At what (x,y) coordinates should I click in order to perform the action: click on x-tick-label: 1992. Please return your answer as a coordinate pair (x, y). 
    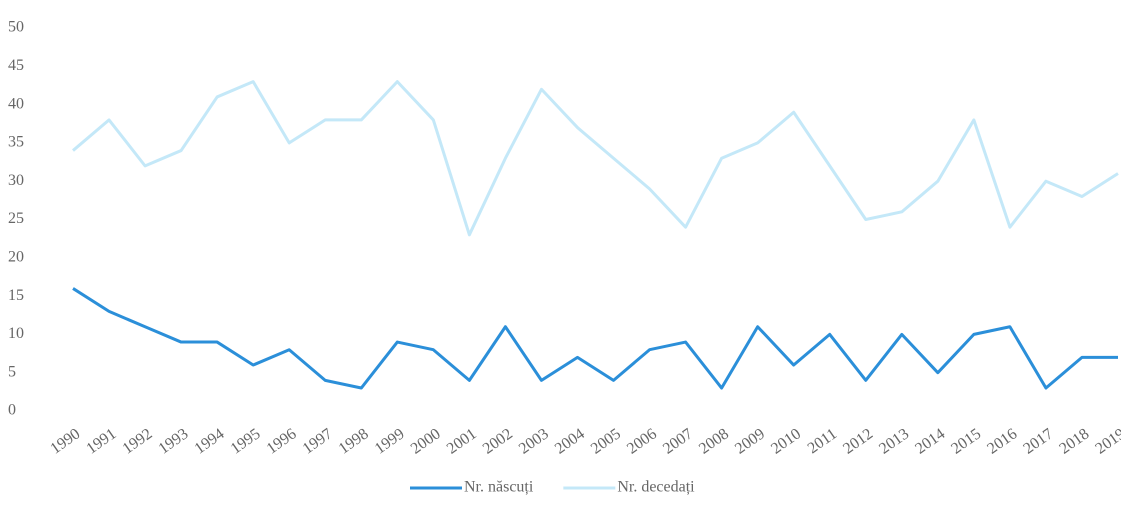
    Looking at the image, I should click on (138, 441).